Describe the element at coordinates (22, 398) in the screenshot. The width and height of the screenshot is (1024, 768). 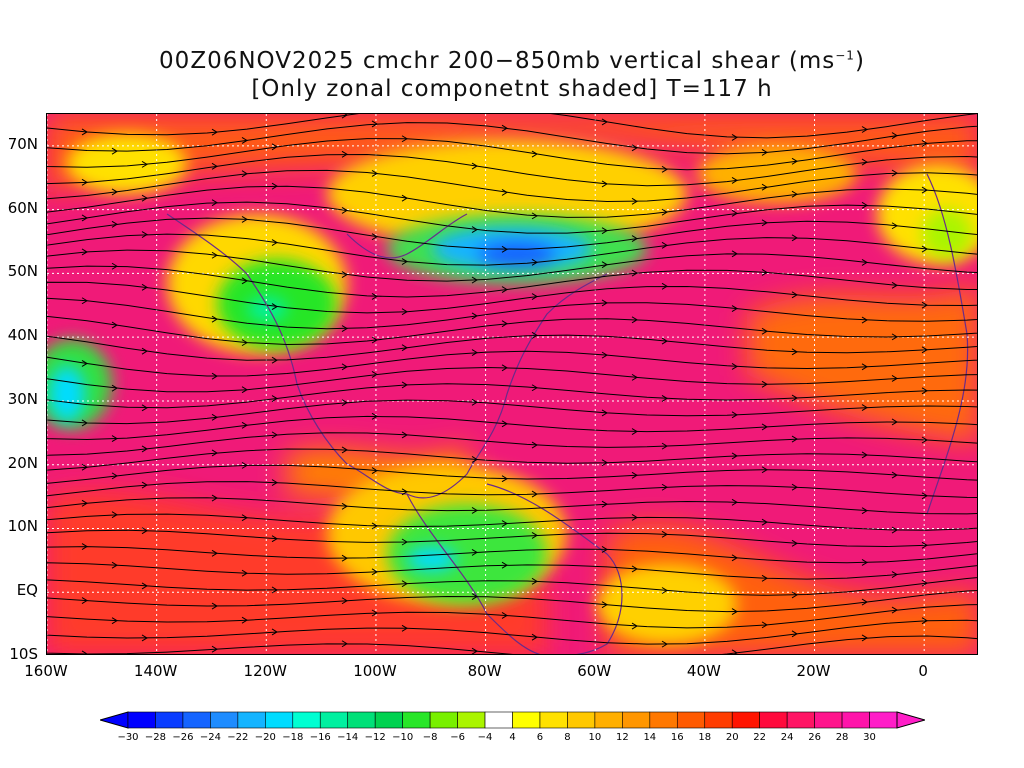
I see `lat-label-30N: 30N` at that location.